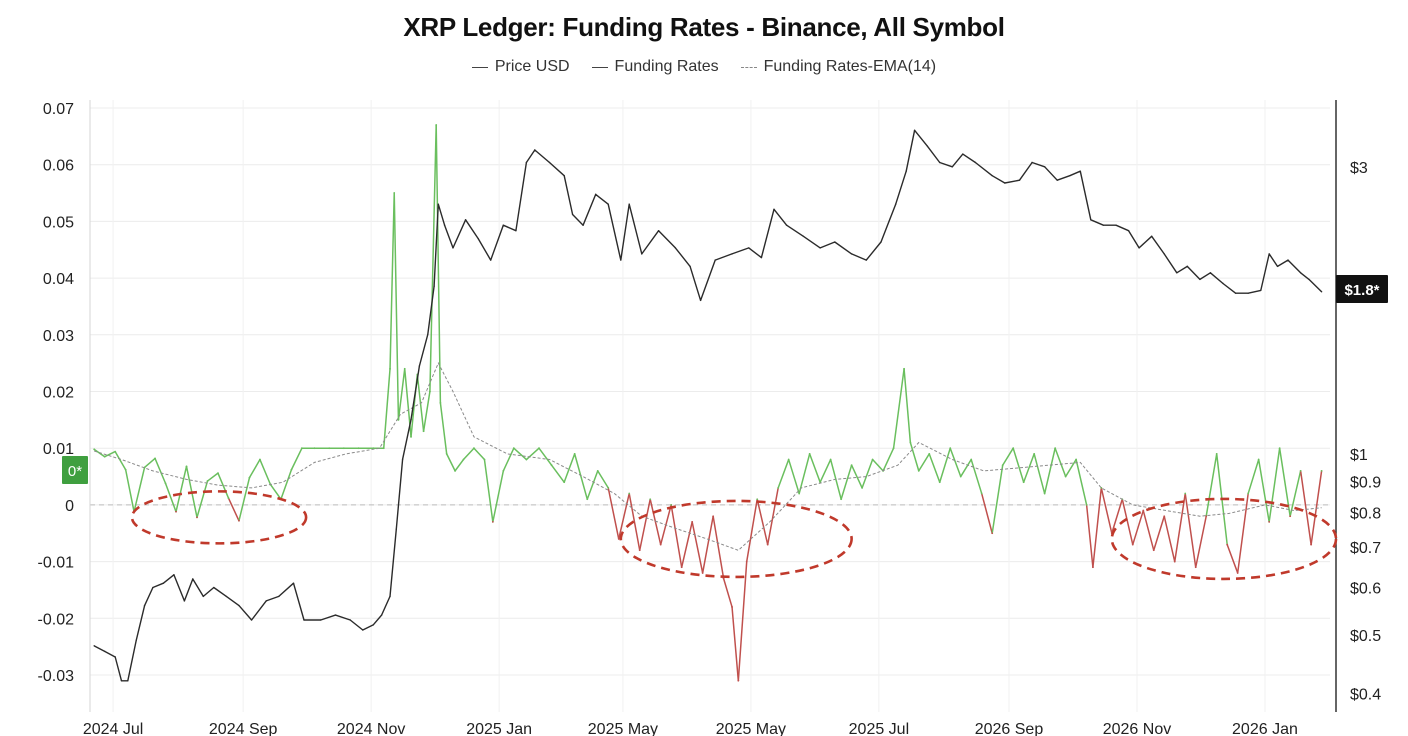 This screenshot has height=736, width=1408. I want to click on price-badge-bg, so click(1362, 289).